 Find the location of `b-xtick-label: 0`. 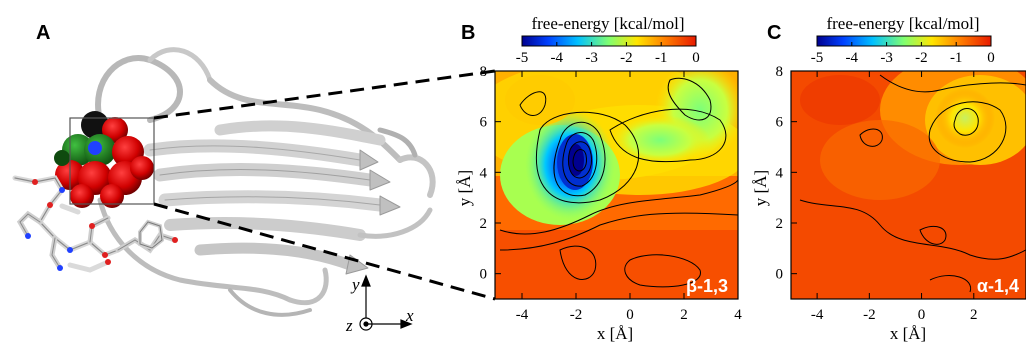

b-xtick-label: 0 is located at coordinates (630, 315).